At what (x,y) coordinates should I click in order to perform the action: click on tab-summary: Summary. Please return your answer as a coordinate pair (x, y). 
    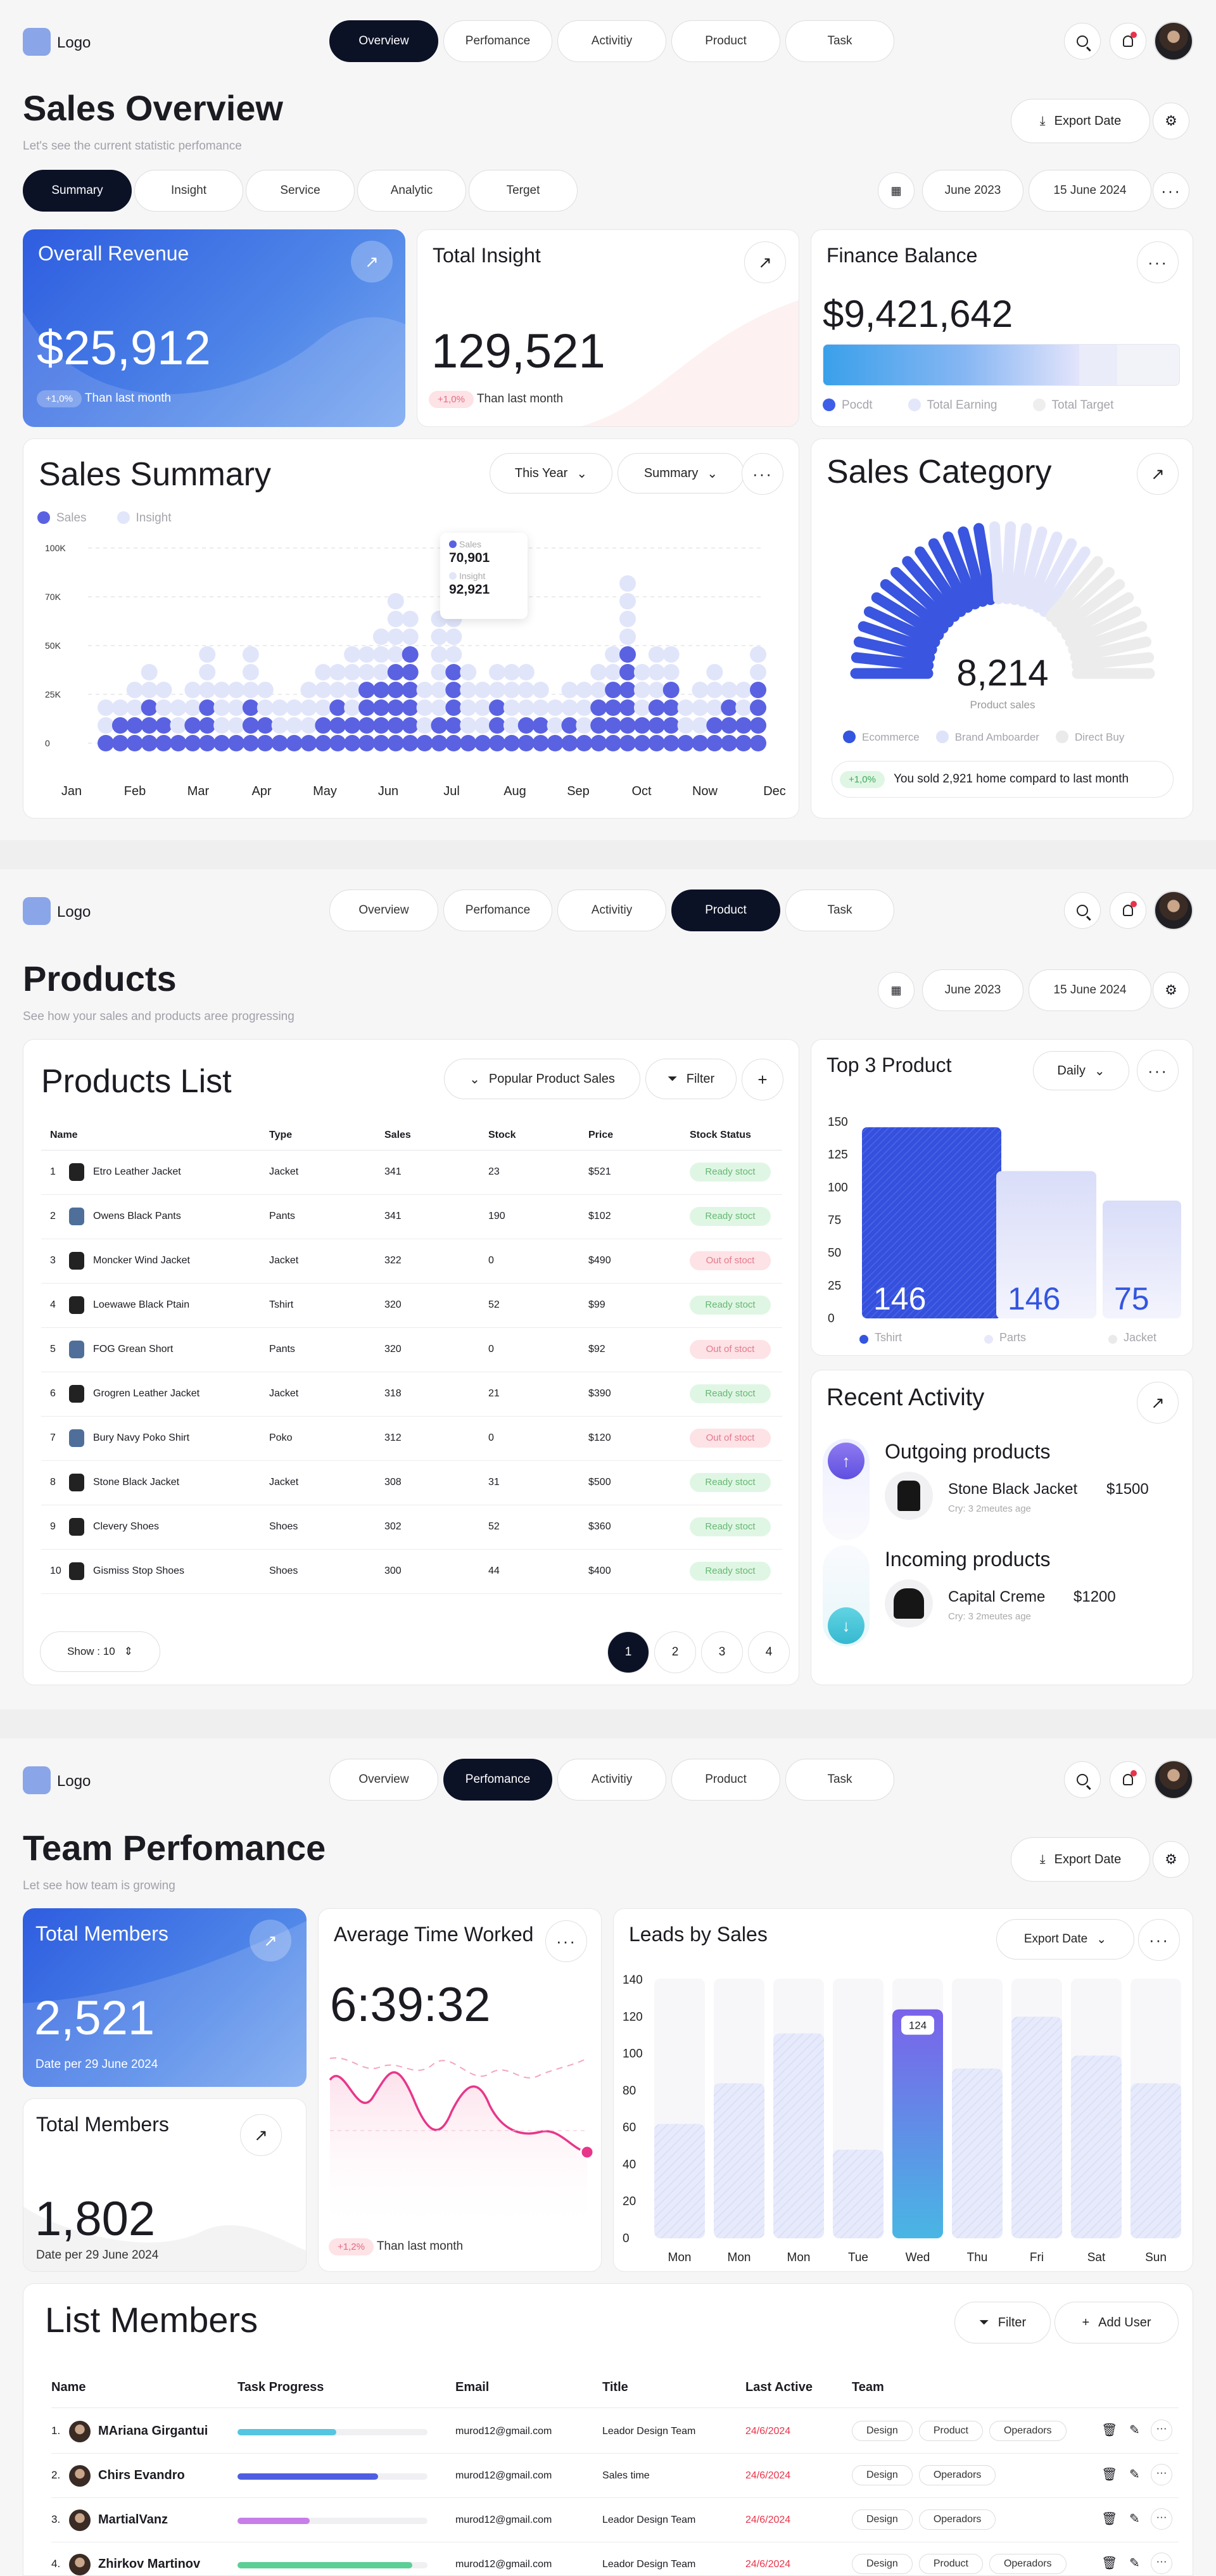
    Looking at the image, I should click on (77, 191).